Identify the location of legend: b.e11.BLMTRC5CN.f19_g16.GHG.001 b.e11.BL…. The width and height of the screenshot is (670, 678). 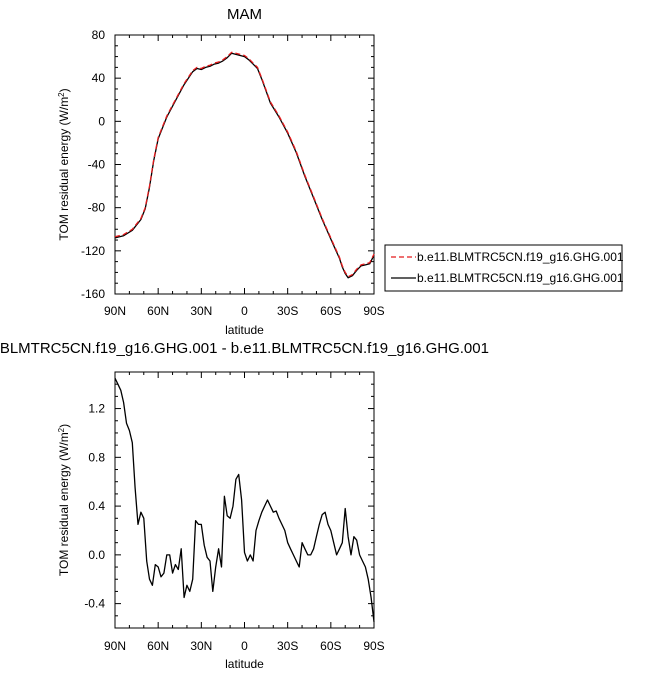
(504, 268).